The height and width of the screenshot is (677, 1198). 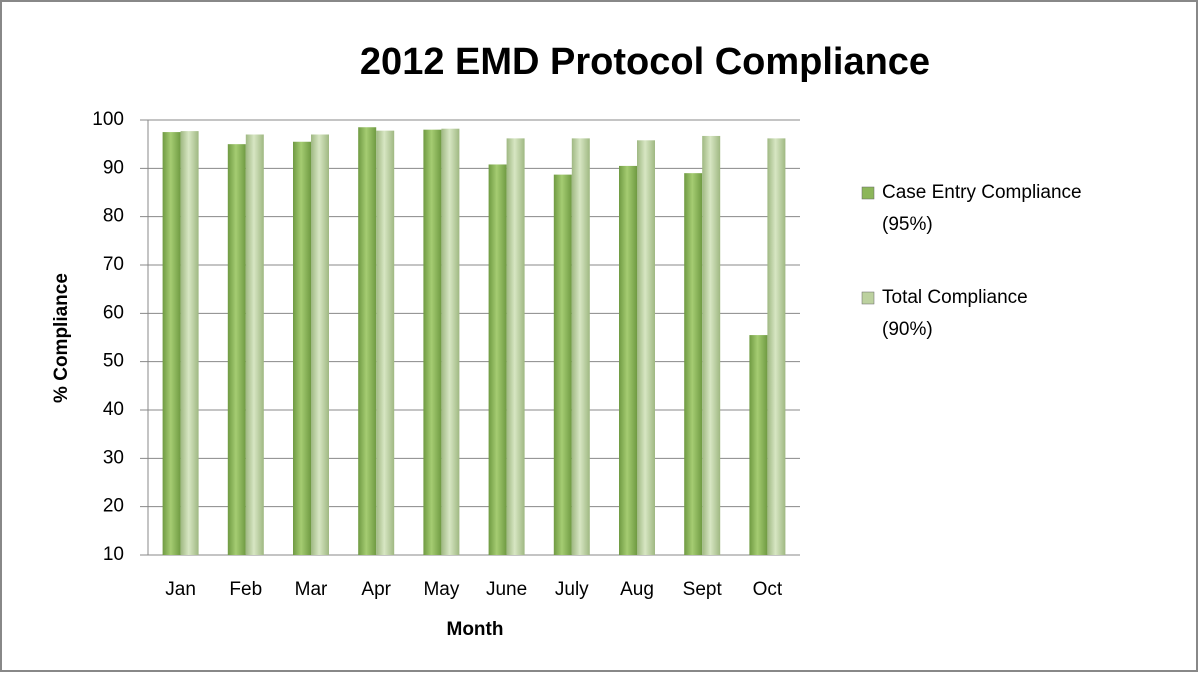 I want to click on x-tick-label: June, so click(x=506, y=589).